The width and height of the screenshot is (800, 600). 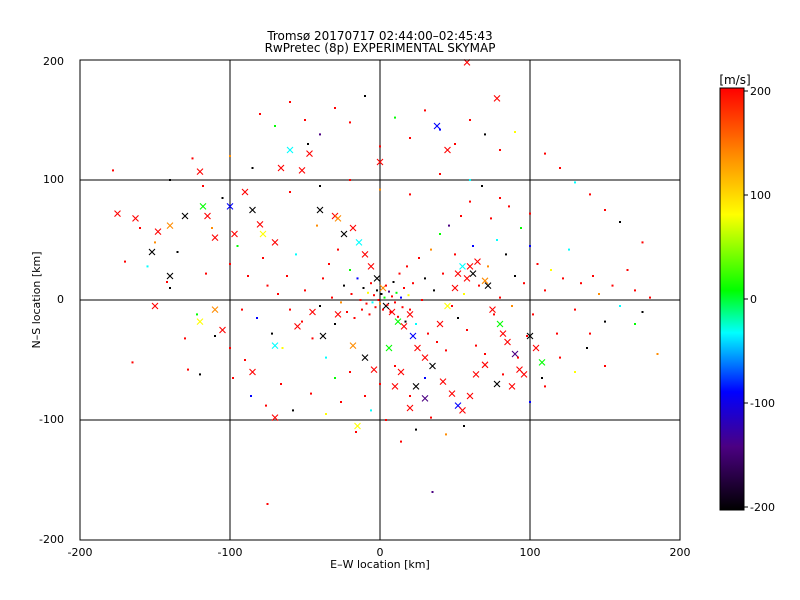 I want to click on colorbar-tick-label: 200, so click(x=760, y=91).